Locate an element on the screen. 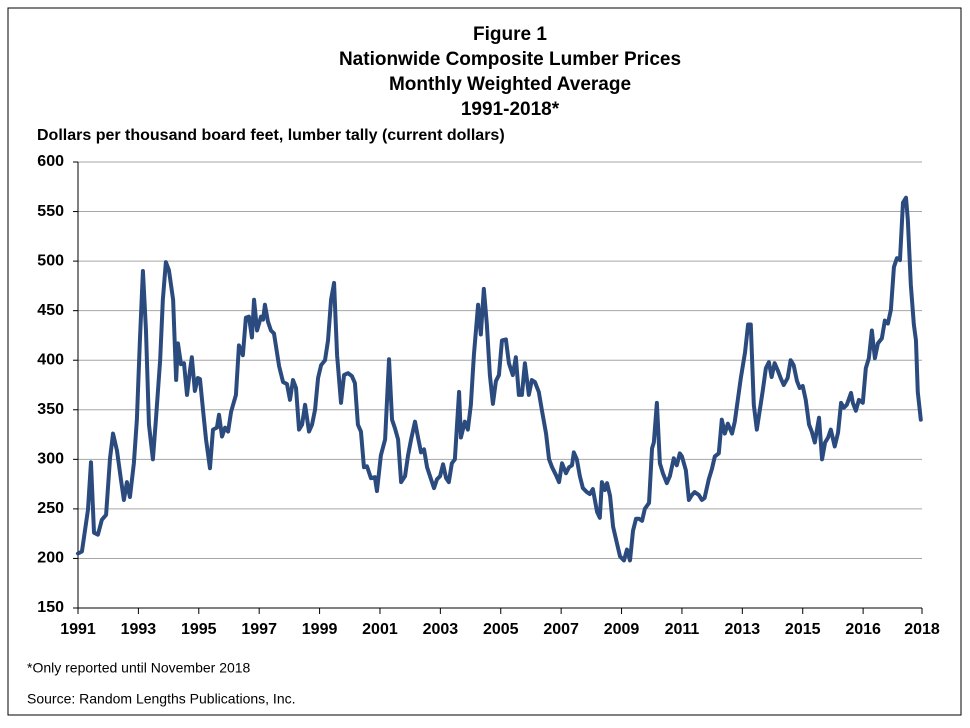 This screenshot has height=728, width=970. x-tick-label: 2001 is located at coordinates (380, 629).